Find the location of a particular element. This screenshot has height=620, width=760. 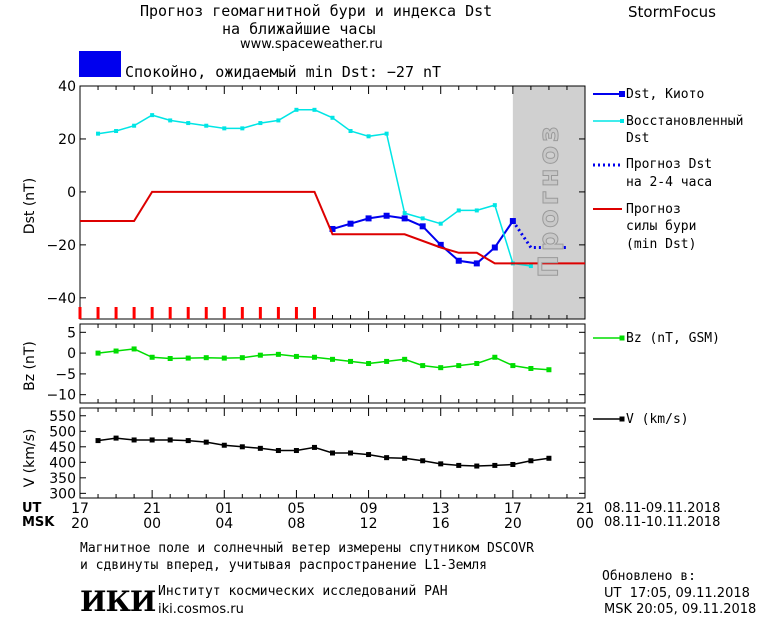

status-text: Спокойно, ожидаемый min Dst: −27 nT is located at coordinates (283, 72).